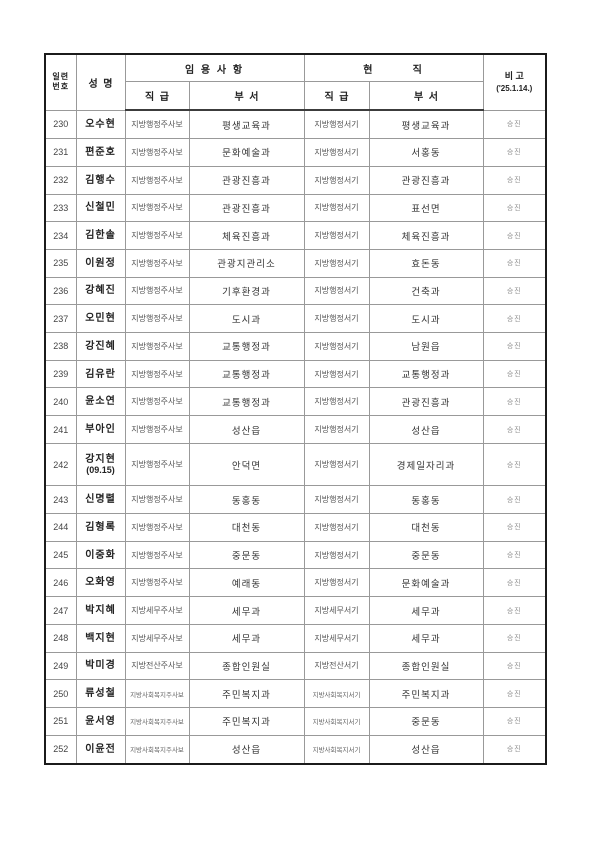 The image size is (600, 848). What do you see at coordinates (214, 67) in the screenshot?
I see `header-appointment: 임 용 사 항` at bounding box center [214, 67].